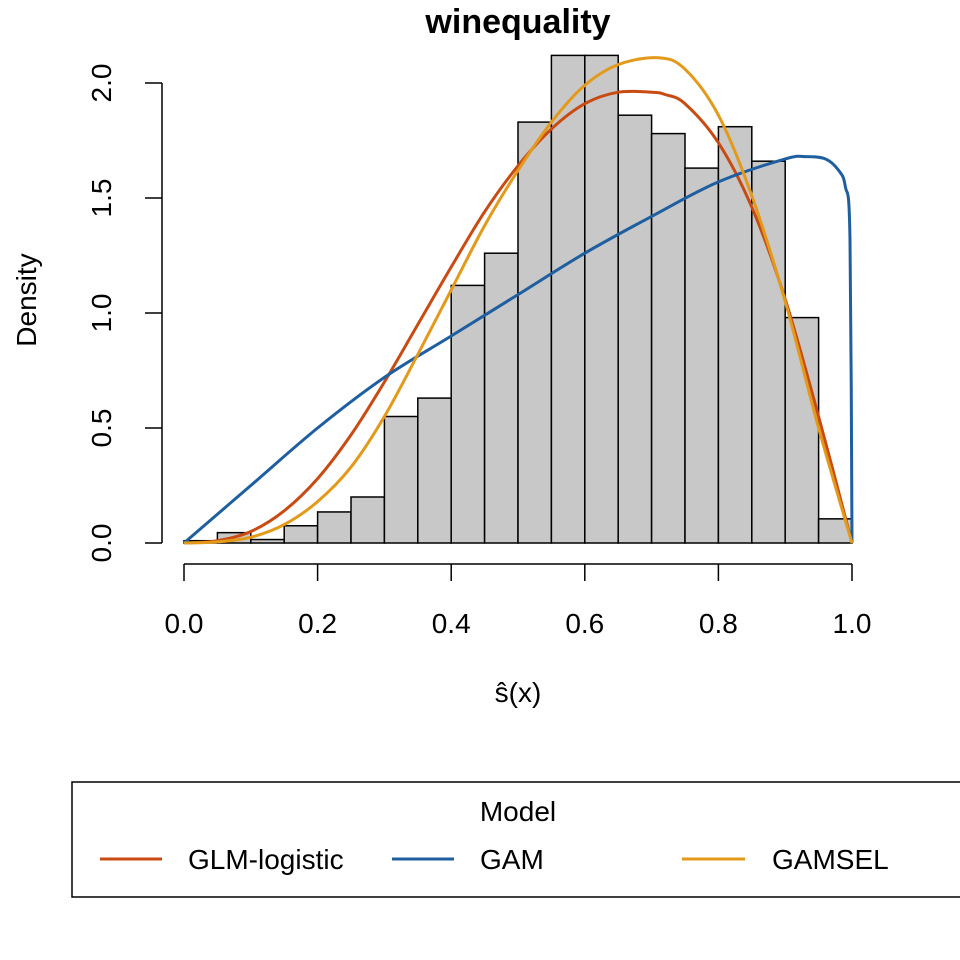 The height and width of the screenshot is (960, 960). Describe the element at coordinates (101, 428) in the screenshot. I see `y-tick-label: 0.5` at that location.